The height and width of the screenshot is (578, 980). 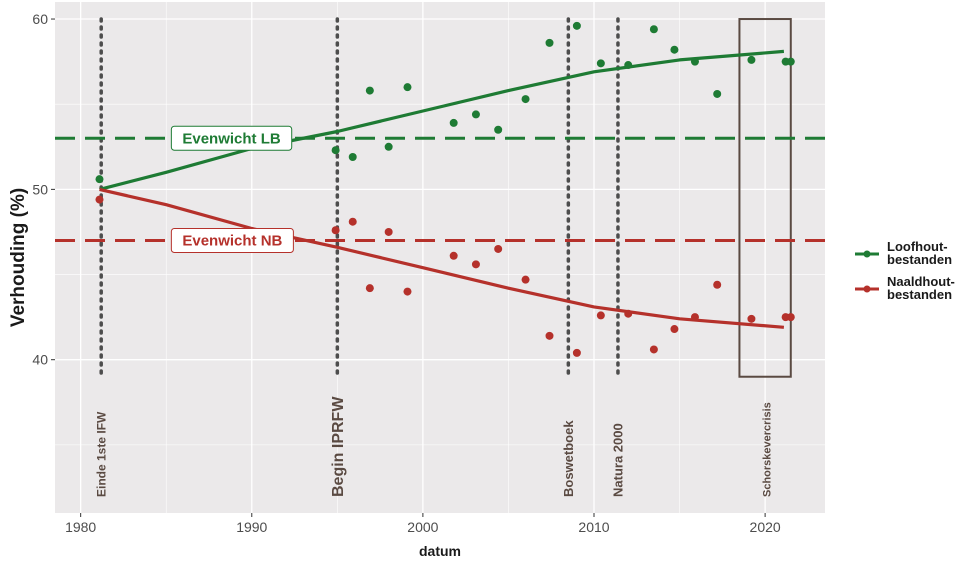 What do you see at coordinates (40, 189) in the screenshot?
I see `y-tick-label: 50` at bounding box center [40, 189].